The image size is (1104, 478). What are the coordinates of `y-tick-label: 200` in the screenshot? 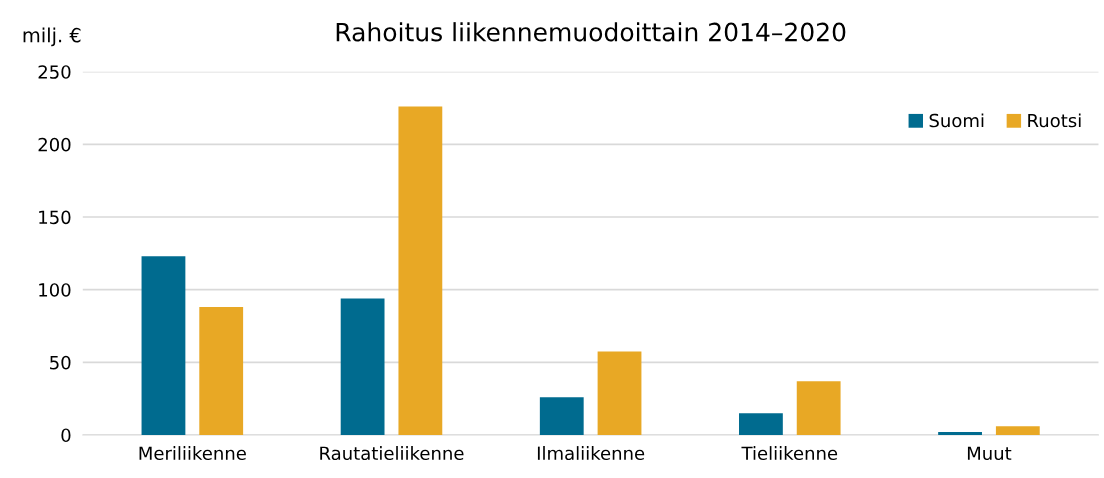 It's located at (54, 144).